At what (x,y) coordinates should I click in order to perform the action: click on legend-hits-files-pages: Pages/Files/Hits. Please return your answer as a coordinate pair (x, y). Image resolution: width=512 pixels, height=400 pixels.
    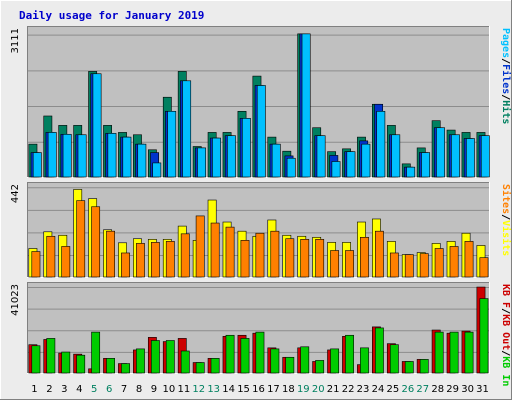
    Looking at the image, I should click on (506, 76).